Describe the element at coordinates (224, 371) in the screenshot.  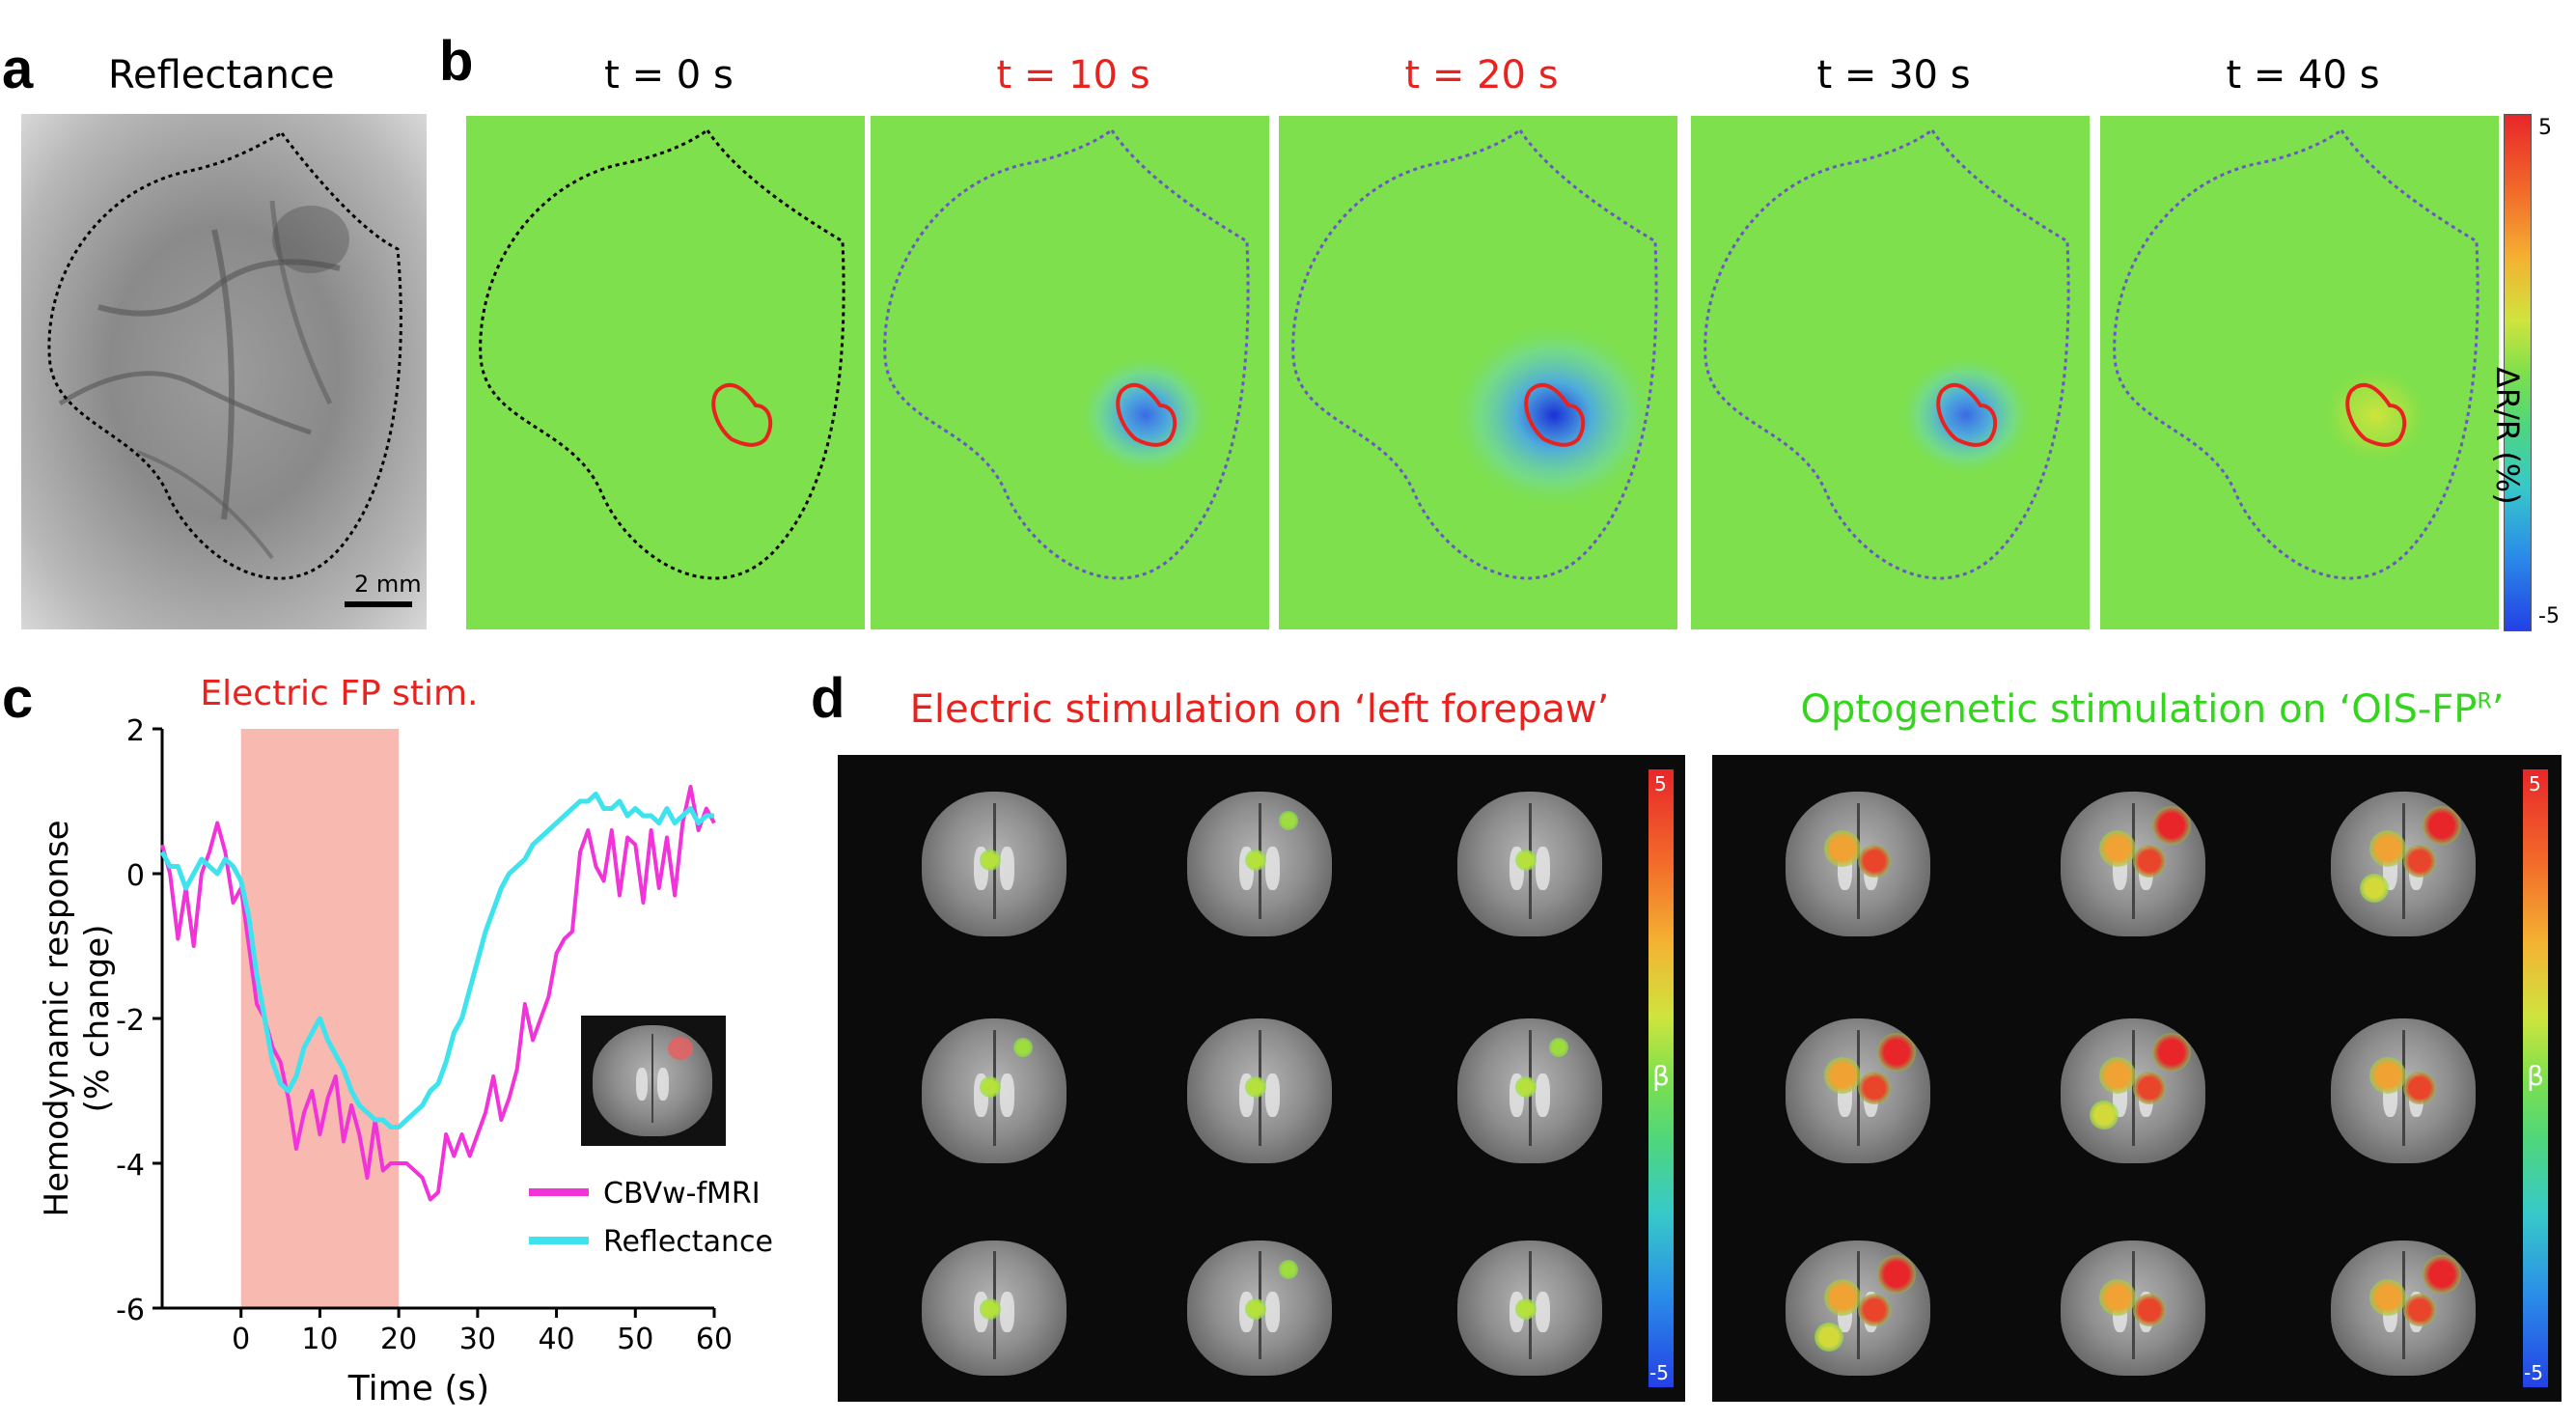
I see `reflectance-image: 2 mm` at that location.